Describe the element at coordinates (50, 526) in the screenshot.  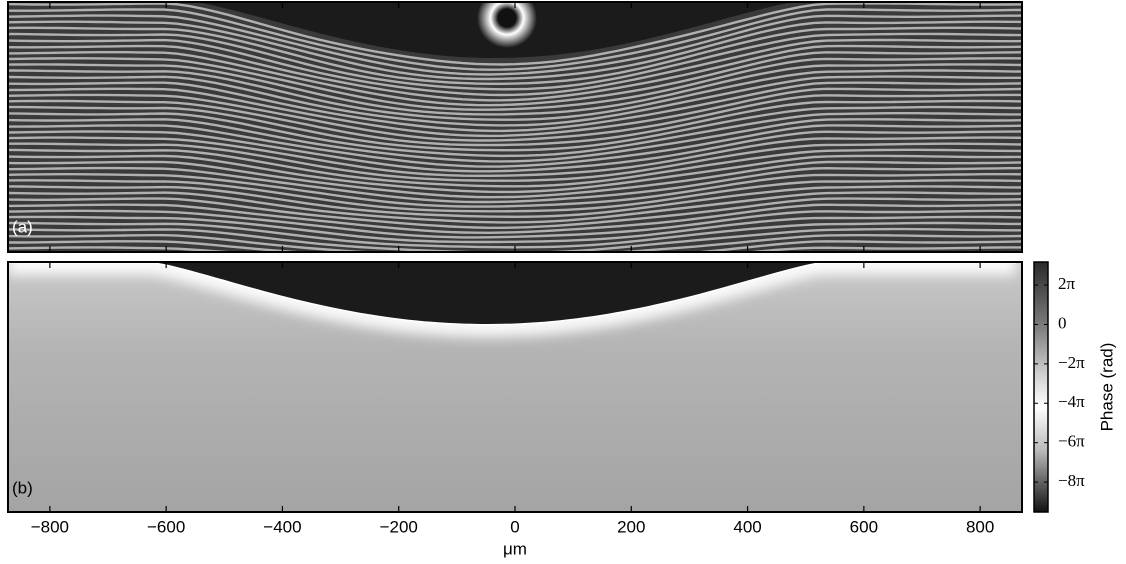
I see `x-tick-label: −800` at that location.